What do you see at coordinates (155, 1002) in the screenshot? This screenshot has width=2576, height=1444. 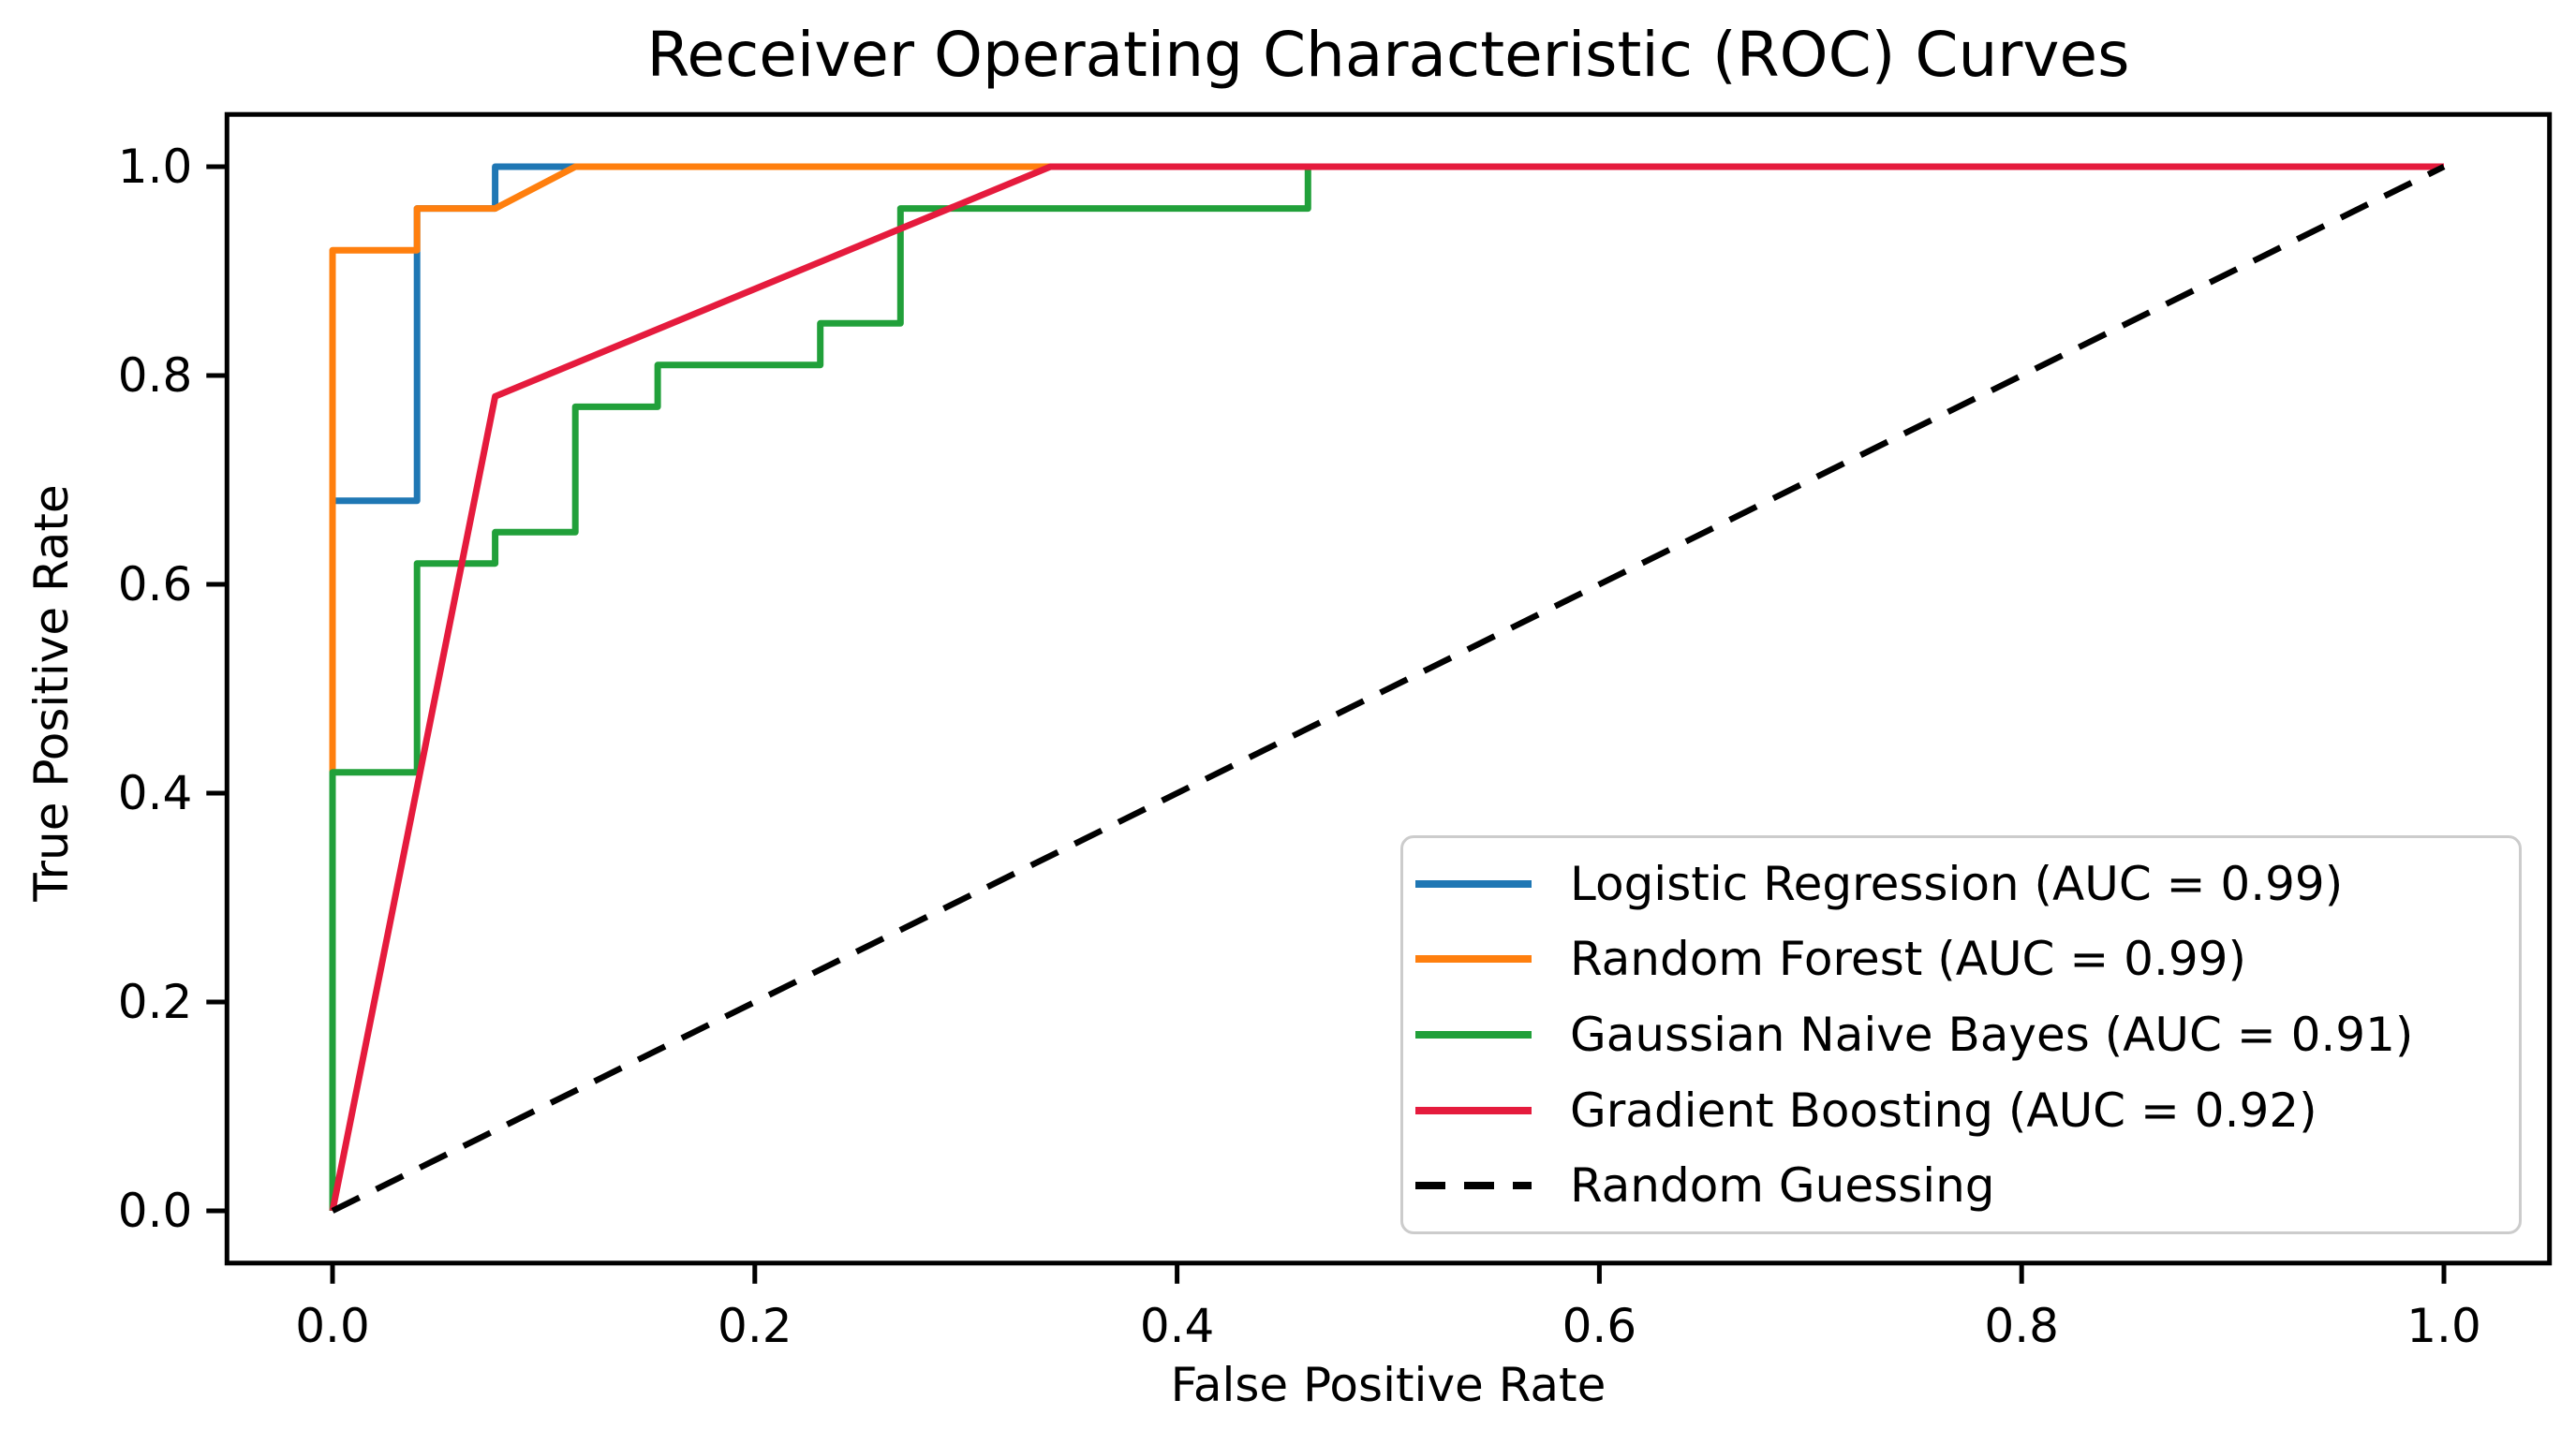 I see `y-tick-label-0.2: 0.2` at bounding box center [155, 1002].